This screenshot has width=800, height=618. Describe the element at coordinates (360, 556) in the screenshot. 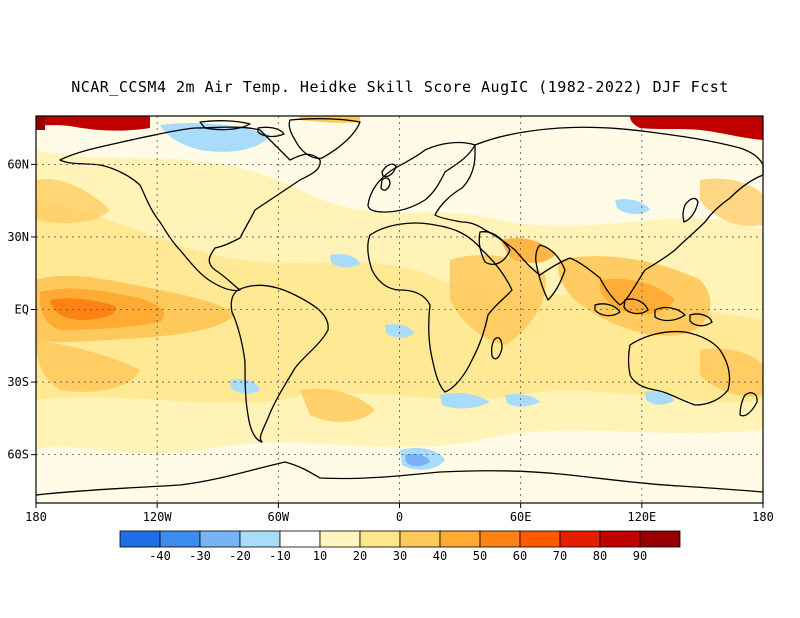

I see `colorbar-label: 20` at that location.